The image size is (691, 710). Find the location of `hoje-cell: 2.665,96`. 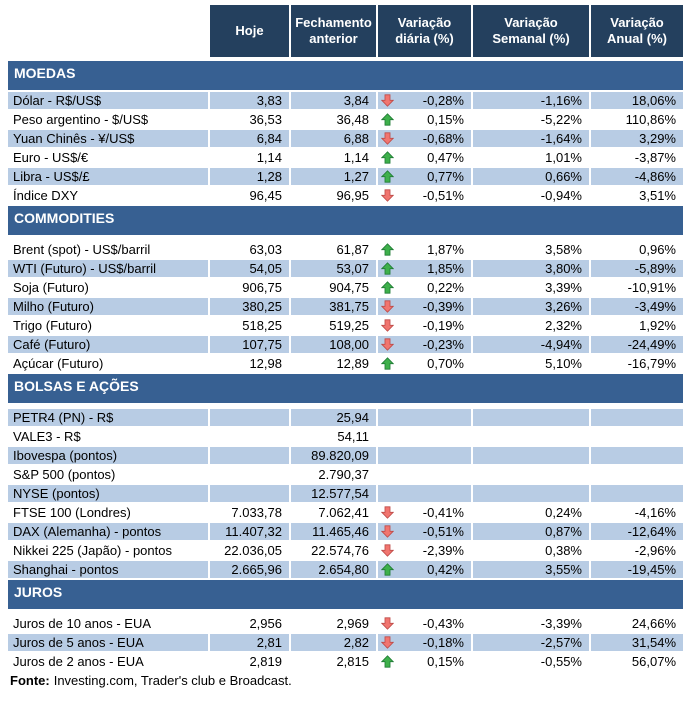

hoje-cell: 2.665,96 is located at coordinates (249, 569).